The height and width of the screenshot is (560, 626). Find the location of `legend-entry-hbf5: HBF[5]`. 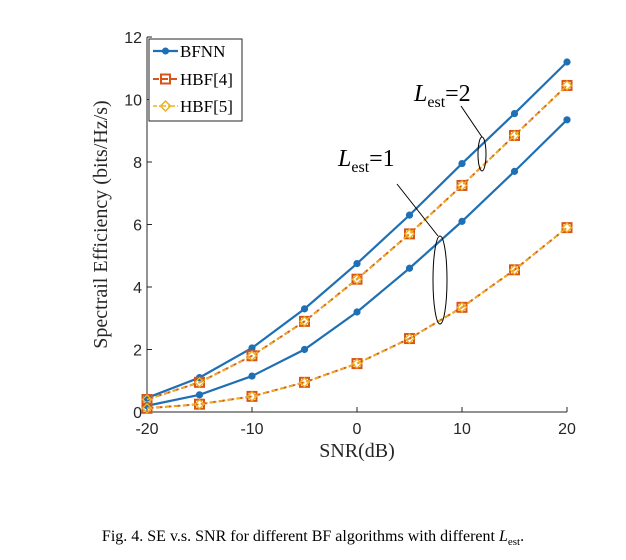

legend-entry-hbf5: HBF[5] is located at coordinates (193, 106).